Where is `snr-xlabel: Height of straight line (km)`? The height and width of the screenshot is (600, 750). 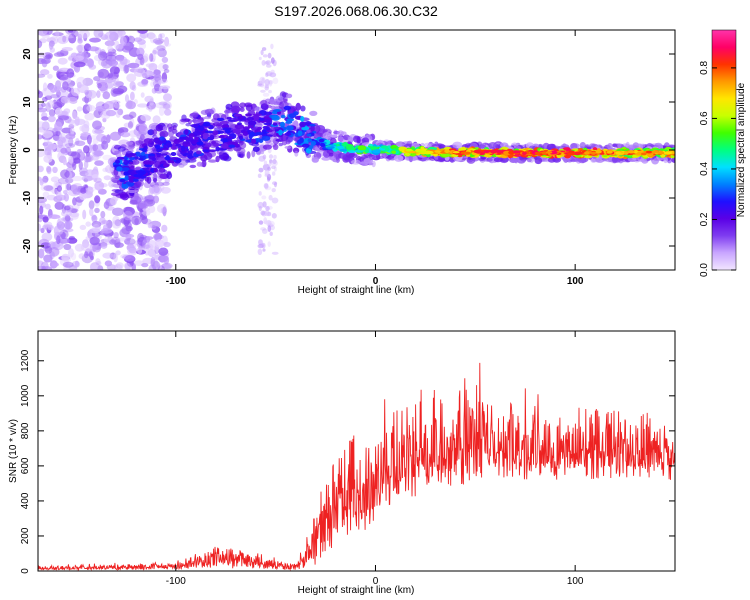 snr-xlabel: Height of straight line (km) is located at coordinates (356, 590).